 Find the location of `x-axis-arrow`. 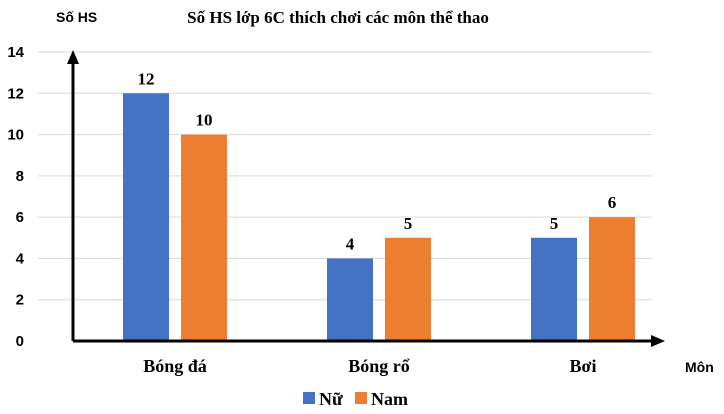

x-axis-arrow is located at coordinates (658, 341).